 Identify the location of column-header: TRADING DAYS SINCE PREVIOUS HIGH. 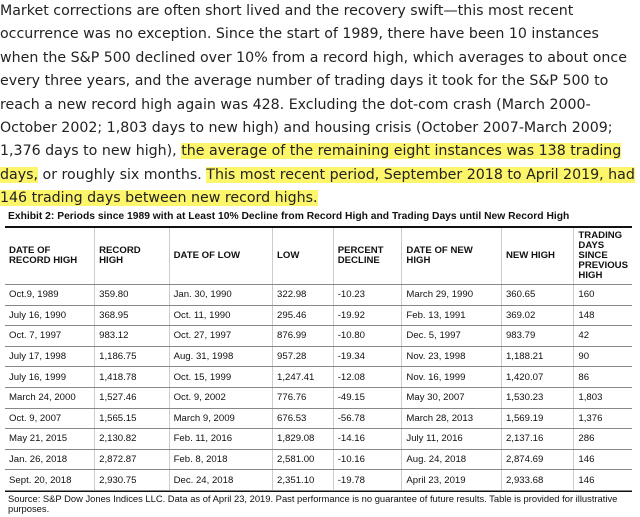
(602, 256).